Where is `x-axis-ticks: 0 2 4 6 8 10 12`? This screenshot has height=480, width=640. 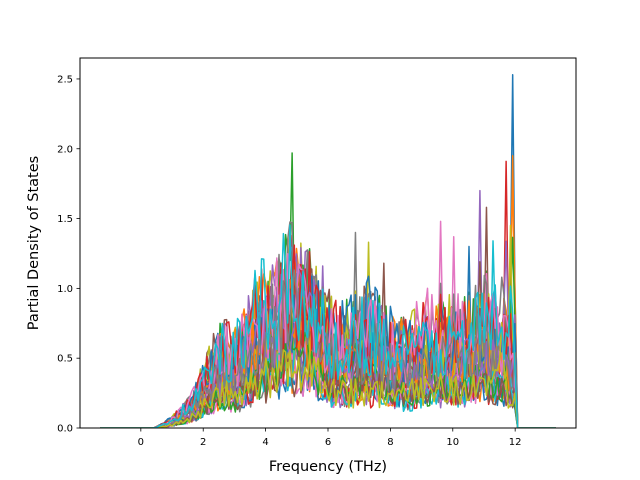 x-axis-ticks: 0 2 4 6 8 10 12 is located at coordinates (330, 438).